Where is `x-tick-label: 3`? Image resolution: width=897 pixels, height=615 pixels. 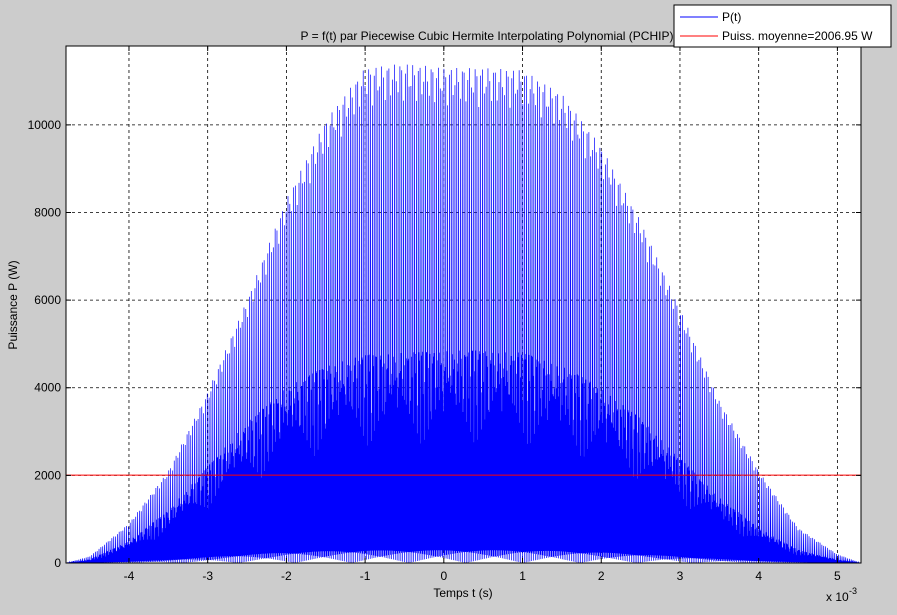 x-tick-label: 3 is located at coordinates (680, 576).